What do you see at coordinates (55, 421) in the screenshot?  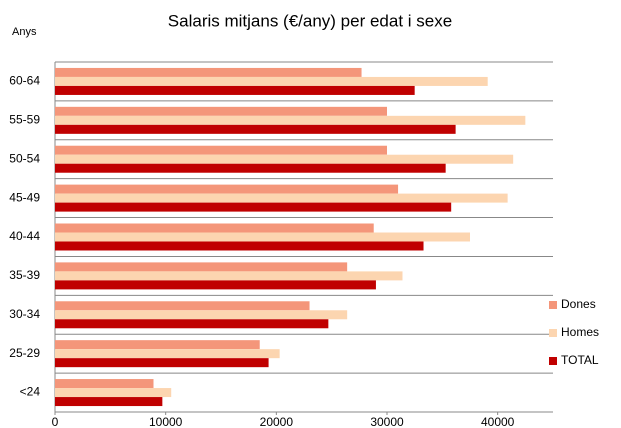 I see `x-tick-label: 0` at bounding box center [55, 421].